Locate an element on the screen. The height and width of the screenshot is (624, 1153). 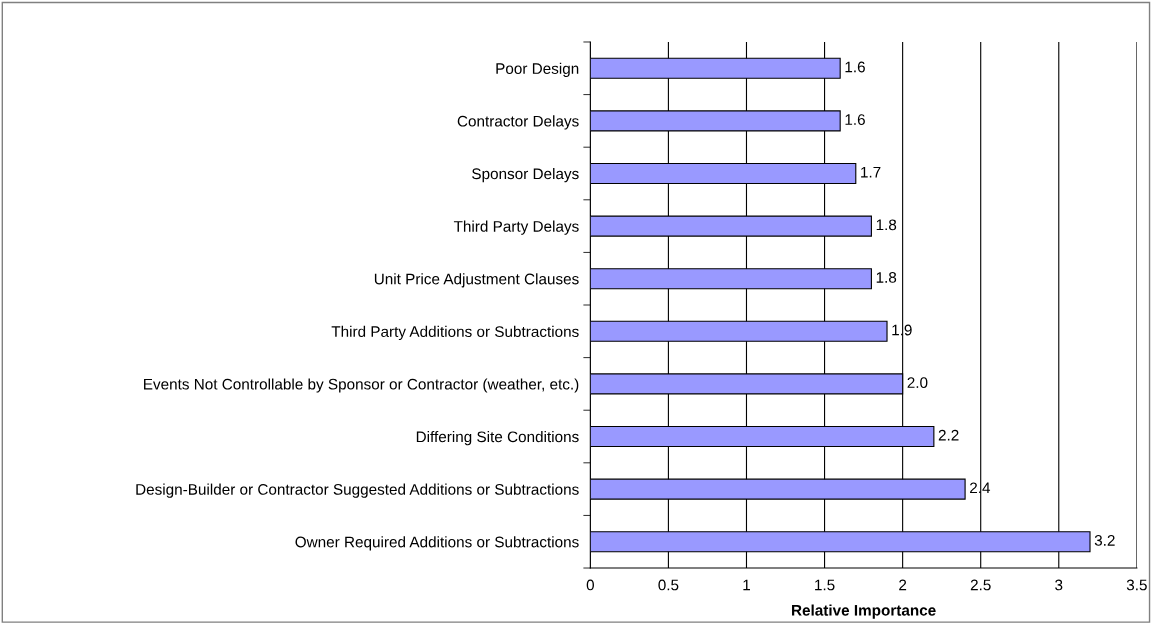
x-tick-label: 2.5 is located at coordinates (980, 585).